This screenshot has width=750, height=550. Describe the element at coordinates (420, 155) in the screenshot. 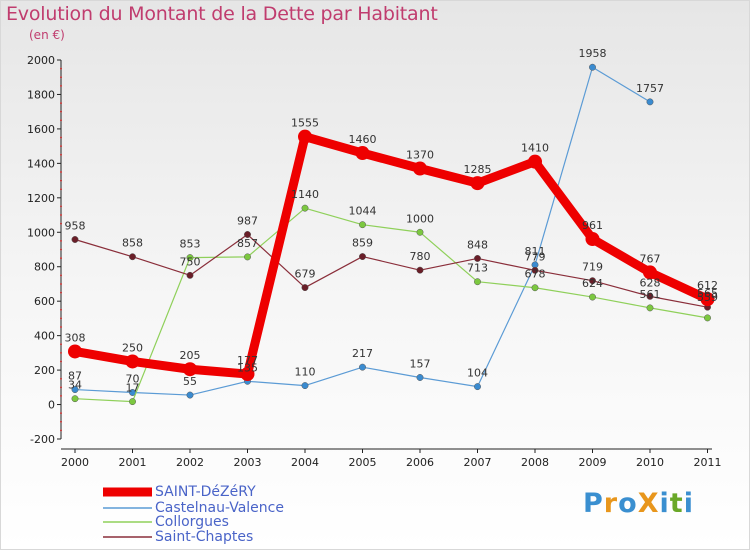

I see `data-label-saint-d-z-ry: 1370` at that location.